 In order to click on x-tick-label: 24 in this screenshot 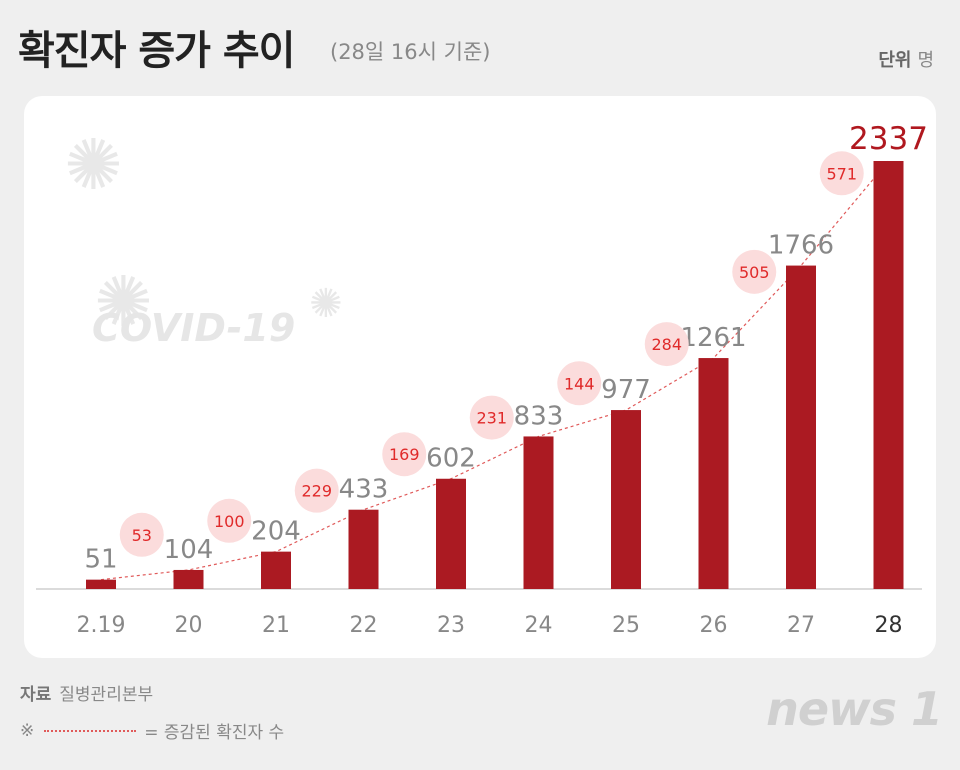, I will do `click(539, 625)`.